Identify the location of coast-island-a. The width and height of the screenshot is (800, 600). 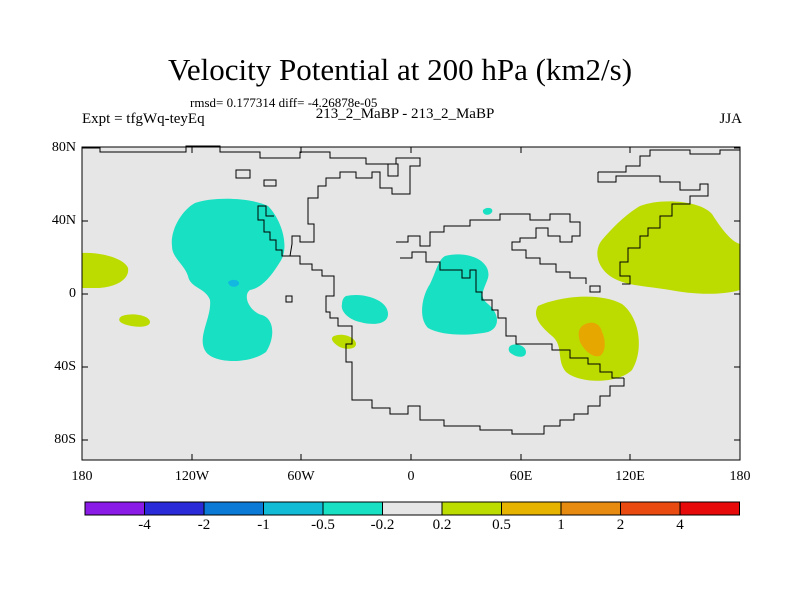
(243, 174).